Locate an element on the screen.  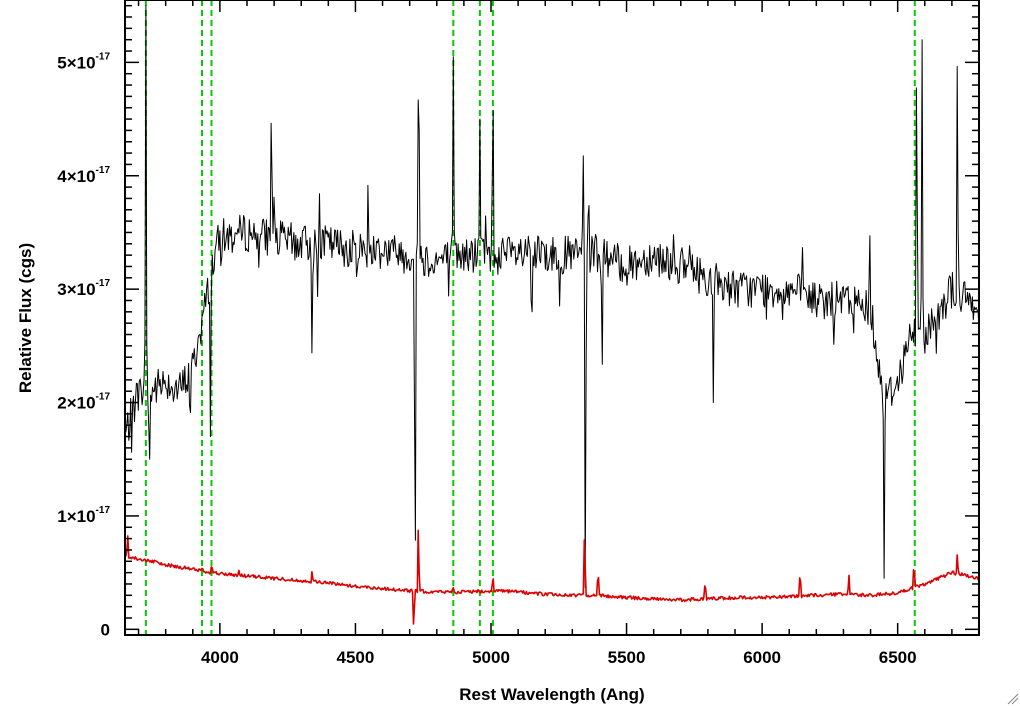
y-tick-label: 0 is located at coordinates (105, 629).